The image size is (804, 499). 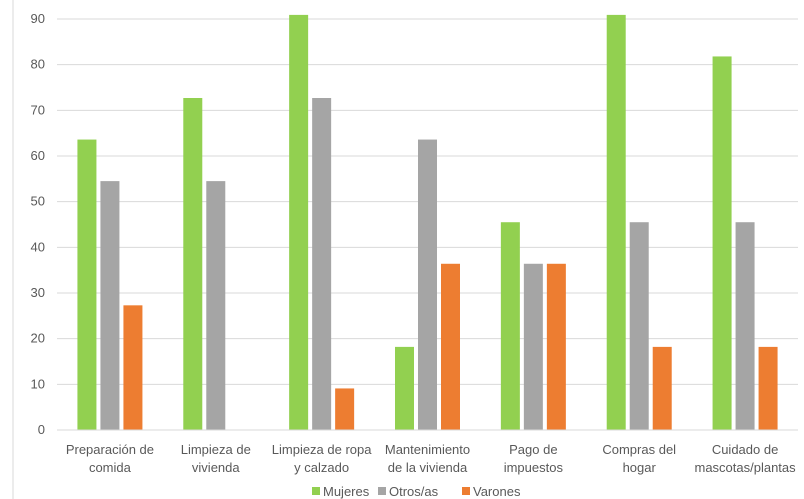 What do you see at coordinates (497, 491) in the screenshot?
I see `legend-label: Varones` at bounding box center [497, 491].